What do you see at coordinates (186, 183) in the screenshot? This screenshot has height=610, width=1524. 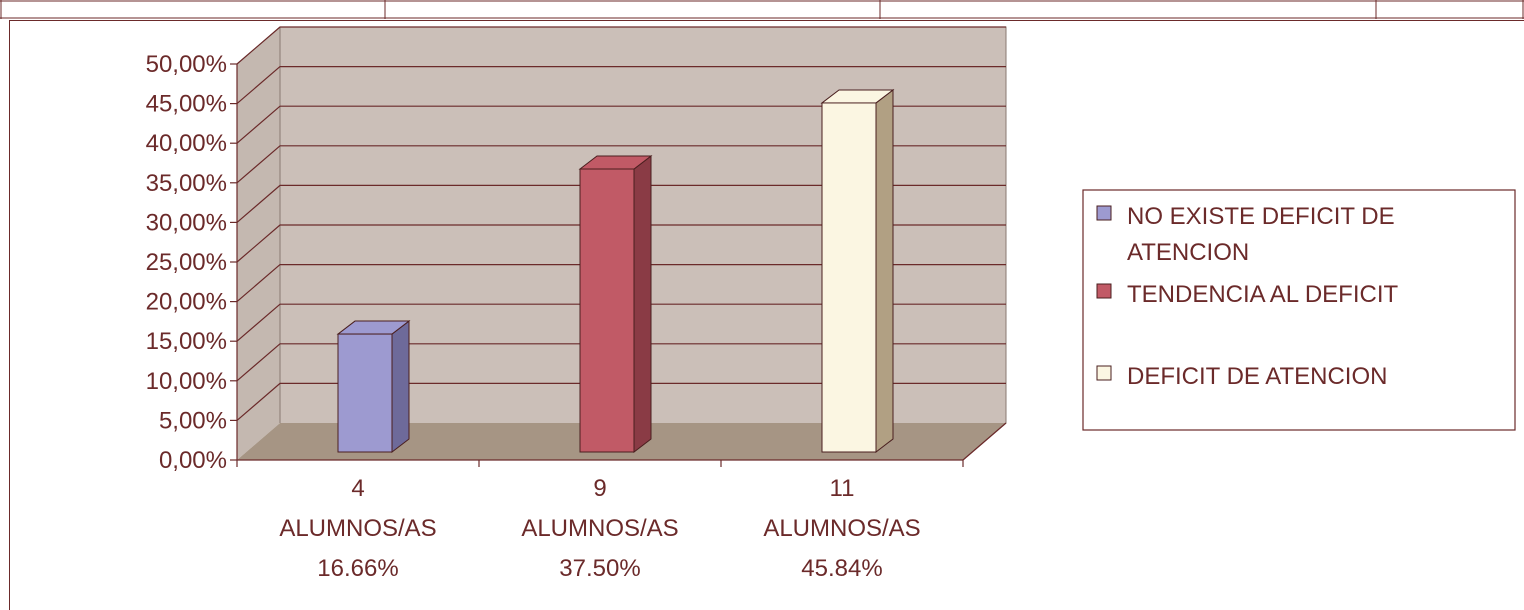 I see `y-tick-label: 35,00%` at bounding box center [186, 183].